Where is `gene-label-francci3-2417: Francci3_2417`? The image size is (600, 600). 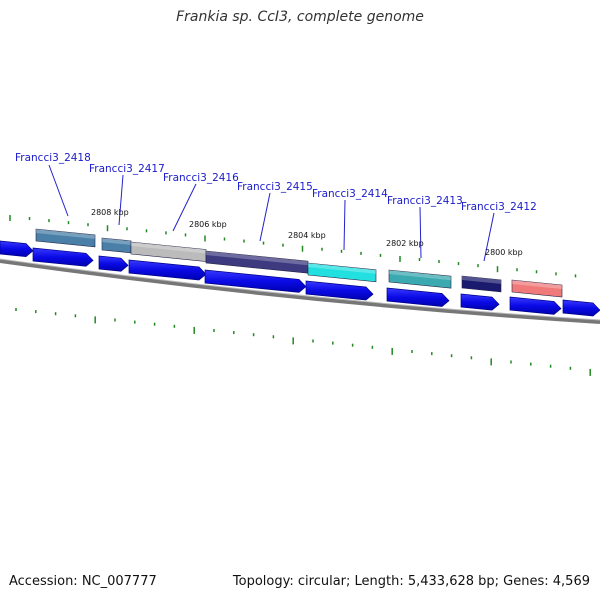 gene-label-francci3-2417: Francci3_2417 is located at coordinates (127, 169).